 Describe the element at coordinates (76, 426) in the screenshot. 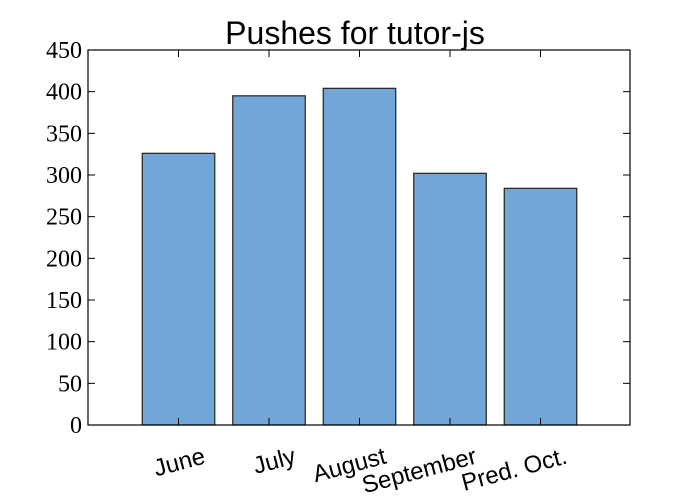

I see `y-tick-label-0: 0` at that location.